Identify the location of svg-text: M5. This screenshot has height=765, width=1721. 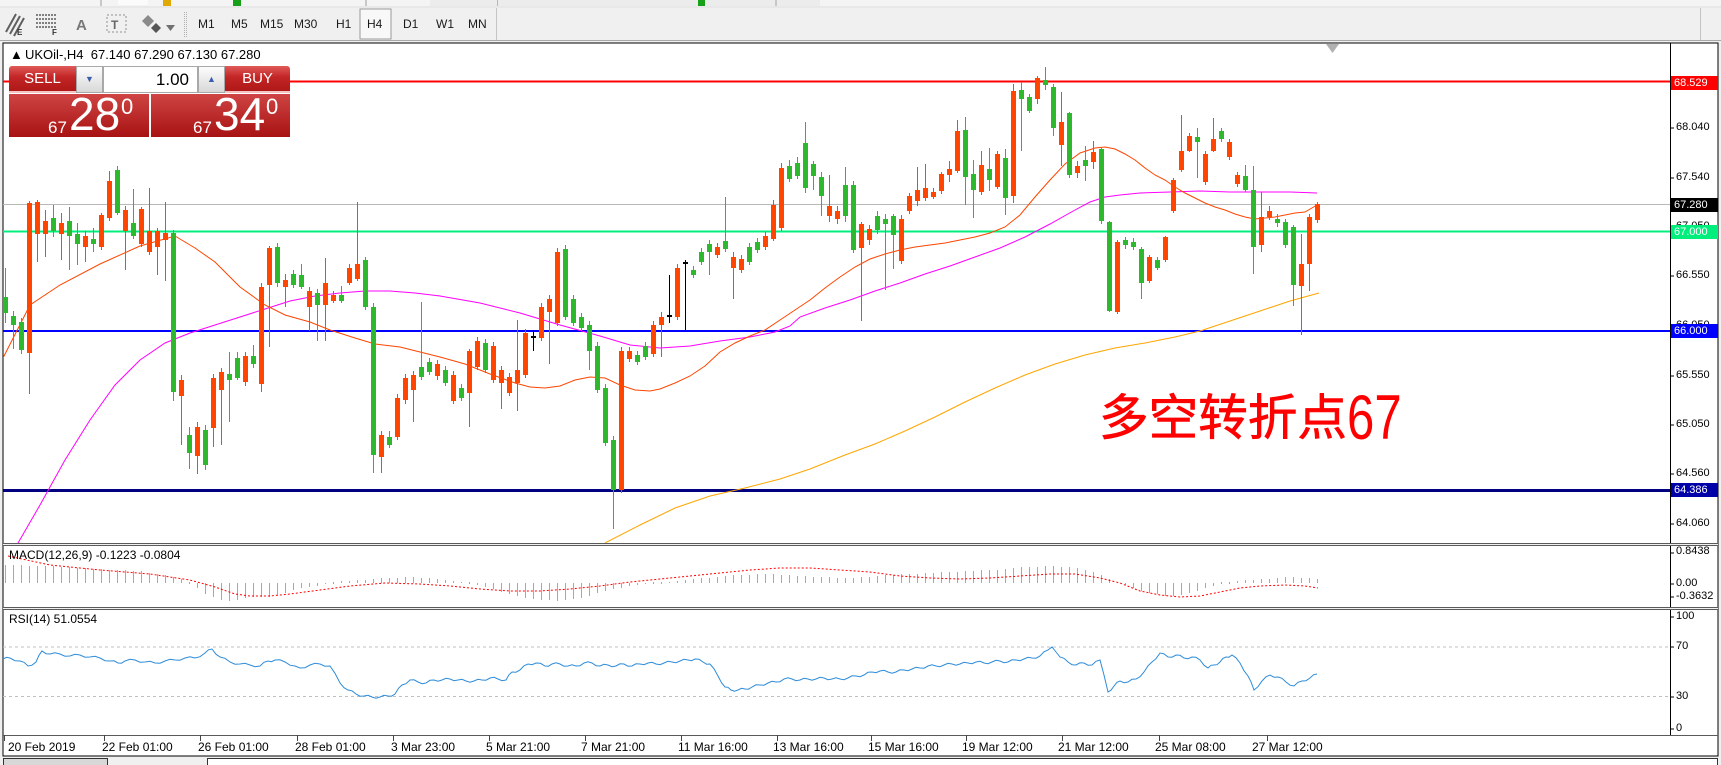
(239, 24).